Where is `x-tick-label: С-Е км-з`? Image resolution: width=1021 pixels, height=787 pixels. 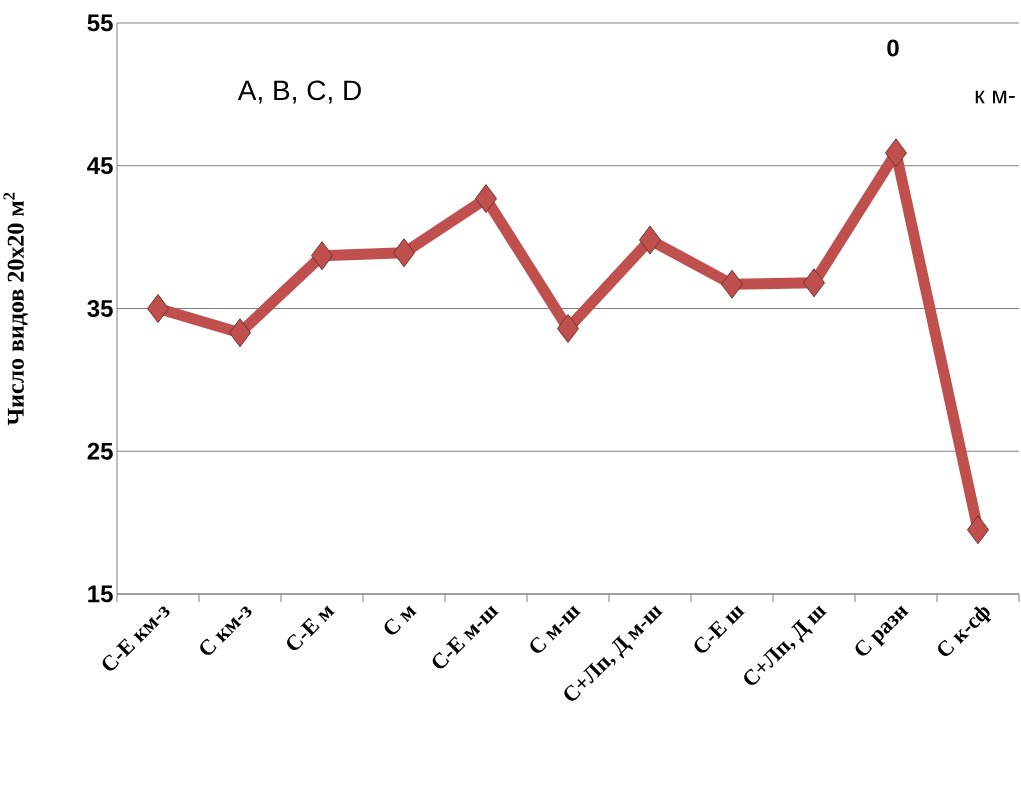 x-tick-label: С-Е км-з is located at coordinates (136, 638).